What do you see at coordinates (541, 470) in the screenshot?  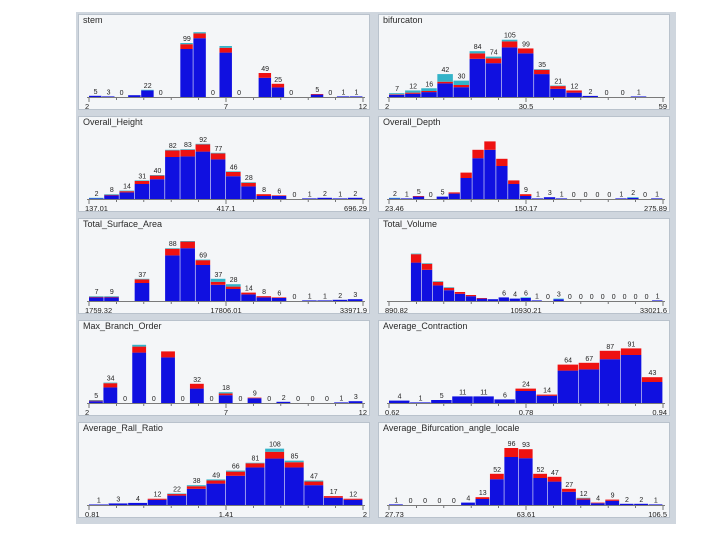 I see `bar-count-label: 52` at bounding box center [541, 470].